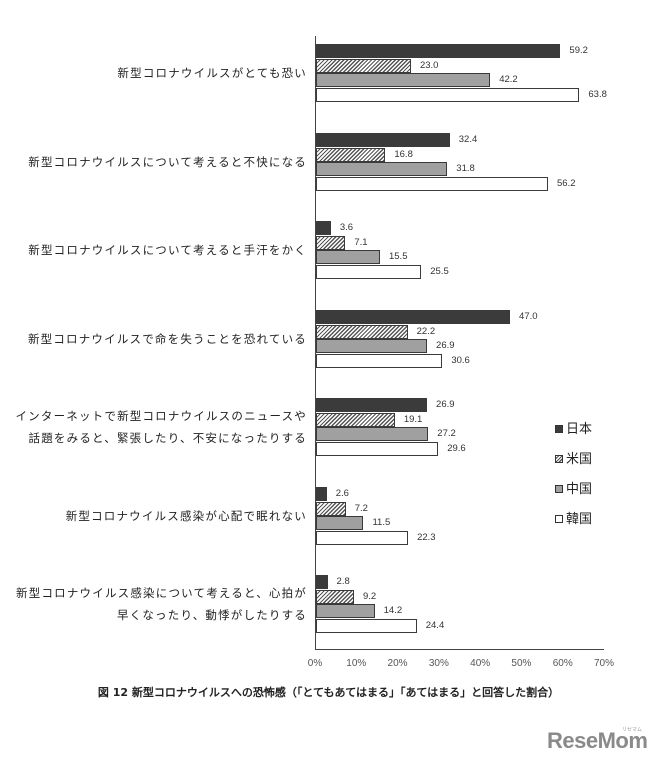 The width and height of the screenshot is (657, 765). What do you see at coordinates (426, 331) in the screenshot?
I see `value-label: 22.2` at bounding box center [426, 331].